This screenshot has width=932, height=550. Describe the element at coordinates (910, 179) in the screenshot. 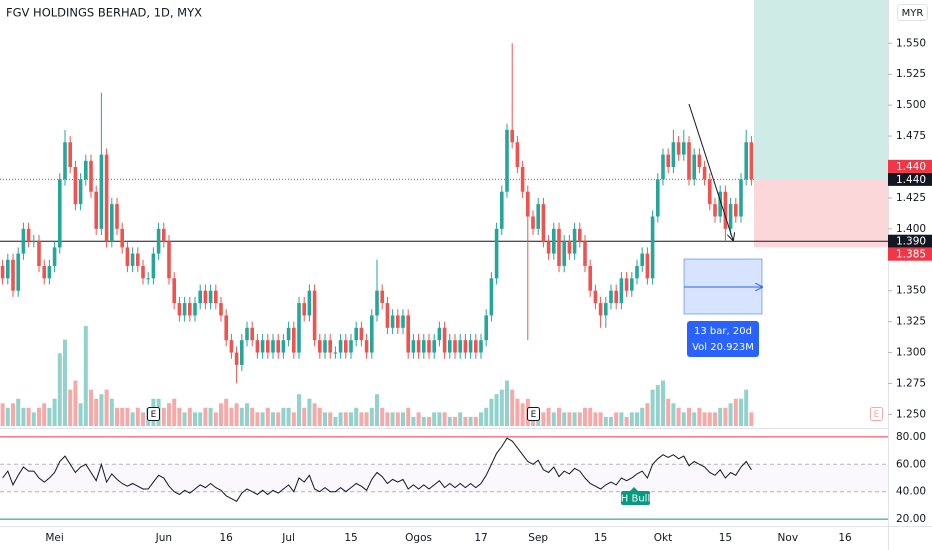

I see `level-label-box` at that location.